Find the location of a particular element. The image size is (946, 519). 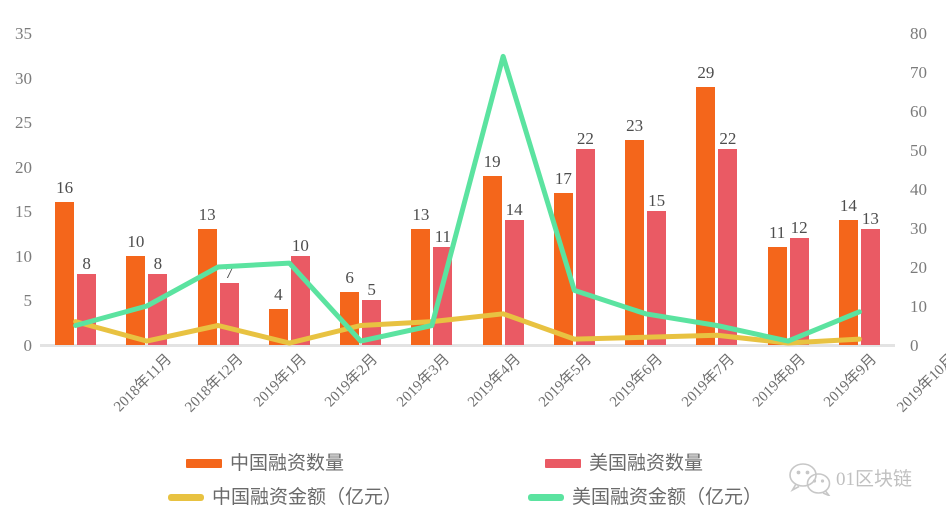

legend-item: 中国融资数量 is located at coordinates (265, 463).